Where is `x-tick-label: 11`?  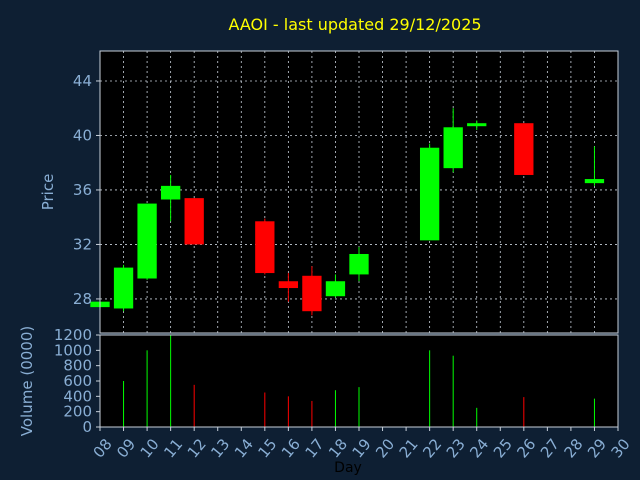 x-tick-label: 11 is located at coordinates (173, 448).